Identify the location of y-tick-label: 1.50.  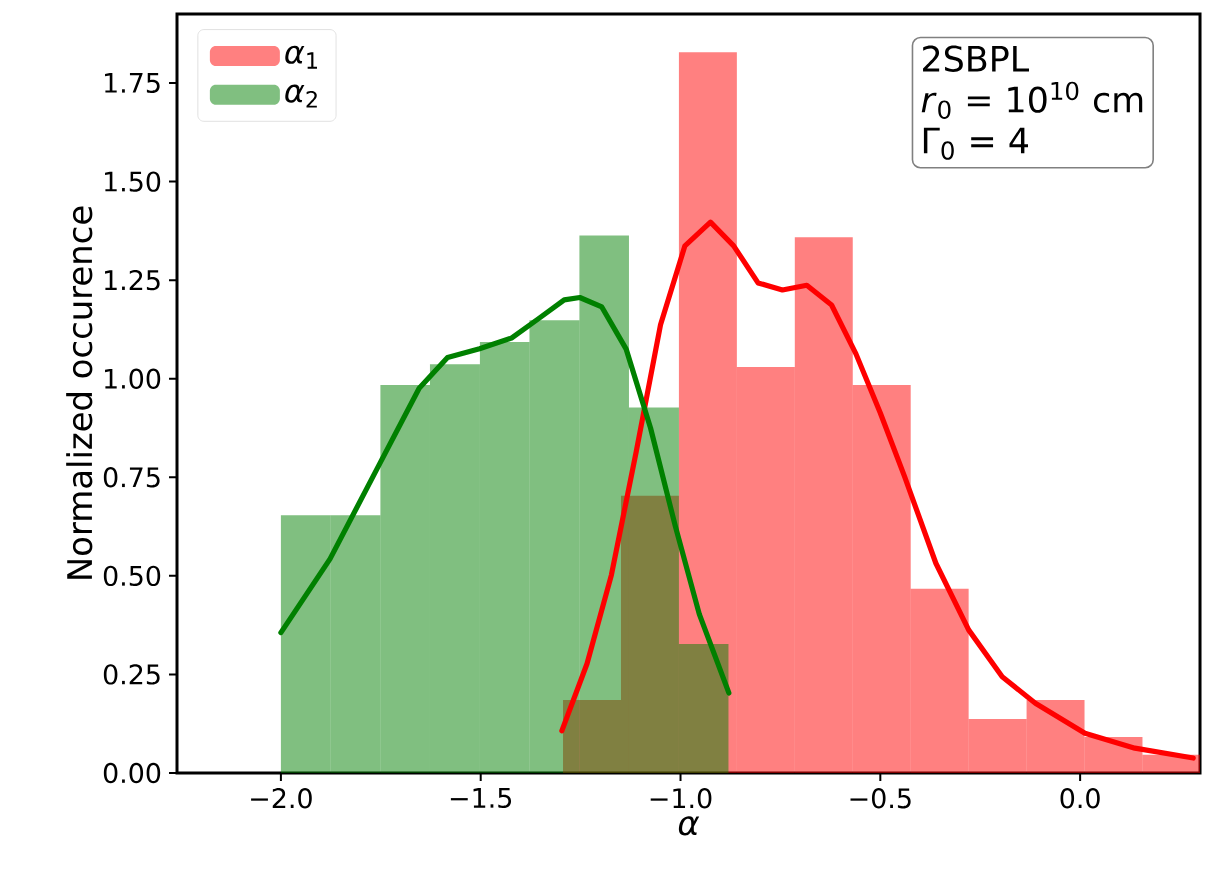
(133, 181).